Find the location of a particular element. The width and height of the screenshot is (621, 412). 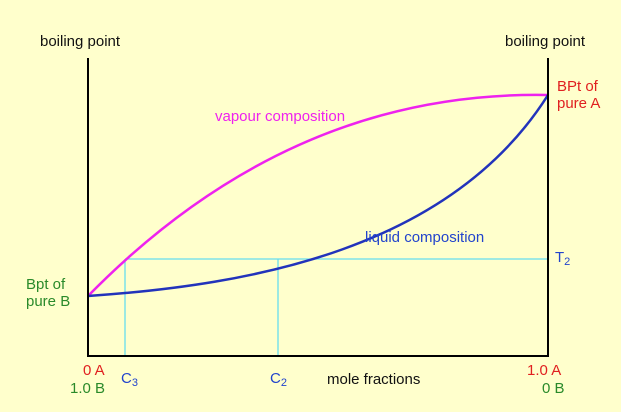

t2-label: T2 is located at coordinates (563, 258).